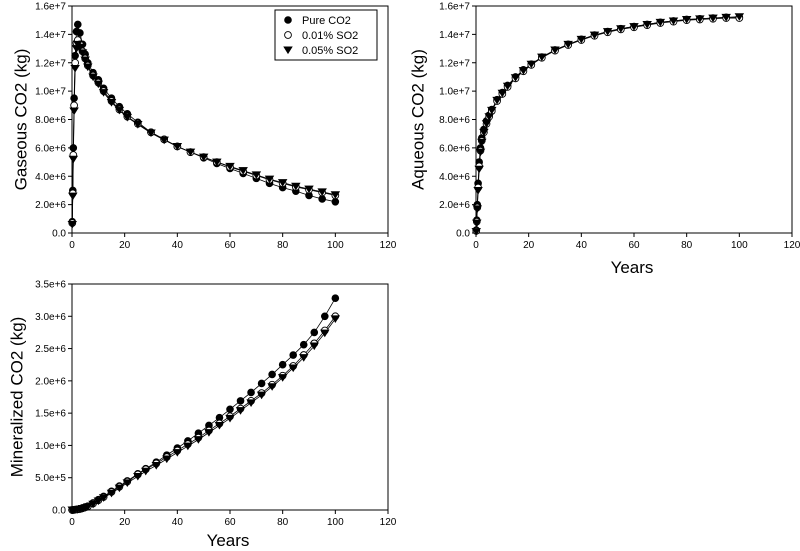  What do you see at coordinates (454, 7) in the screenshot?
I see `y-tick-label: 1.6e+7` at bounding box center [454, 7].